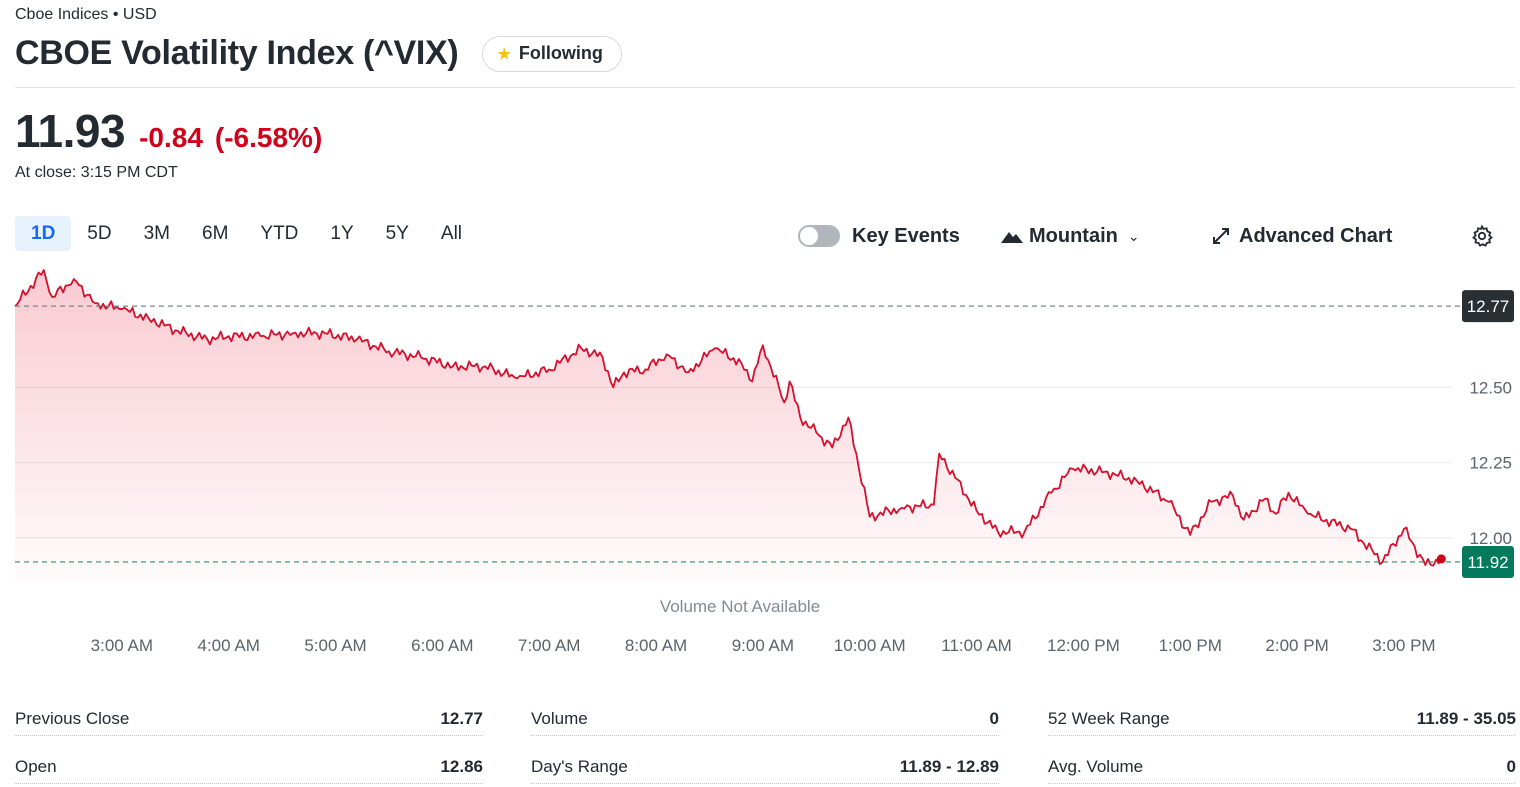 The height and width of the screenshot is (787, 1520). I want to click on x-tick-label: 10:00 AM, so click(870, 645).